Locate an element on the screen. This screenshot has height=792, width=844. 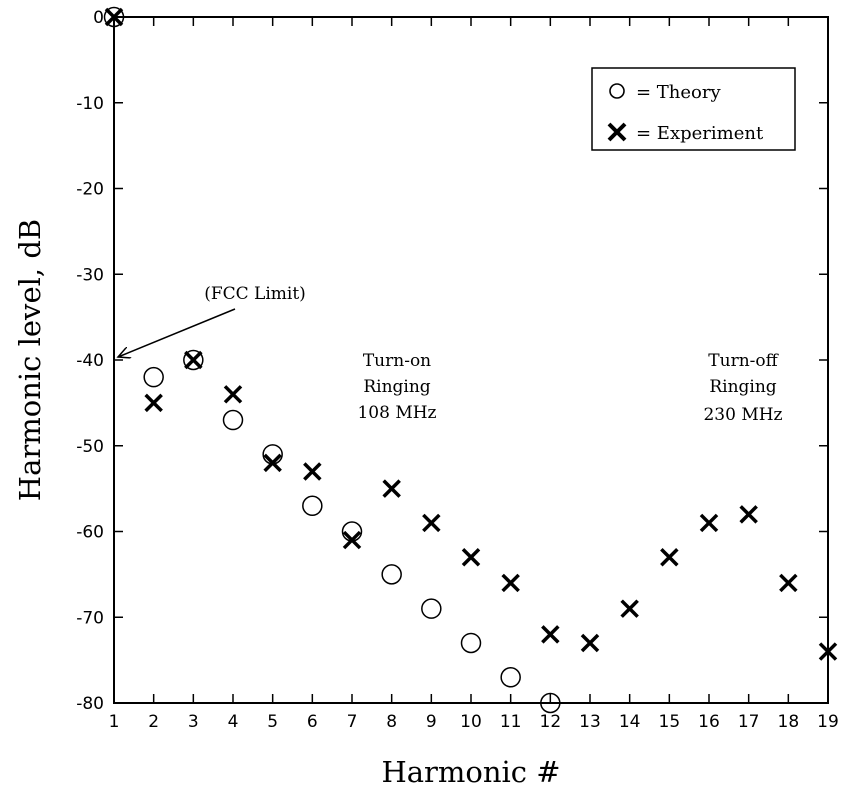
x-tick-label: 12 is located at coordinates (551, 722).